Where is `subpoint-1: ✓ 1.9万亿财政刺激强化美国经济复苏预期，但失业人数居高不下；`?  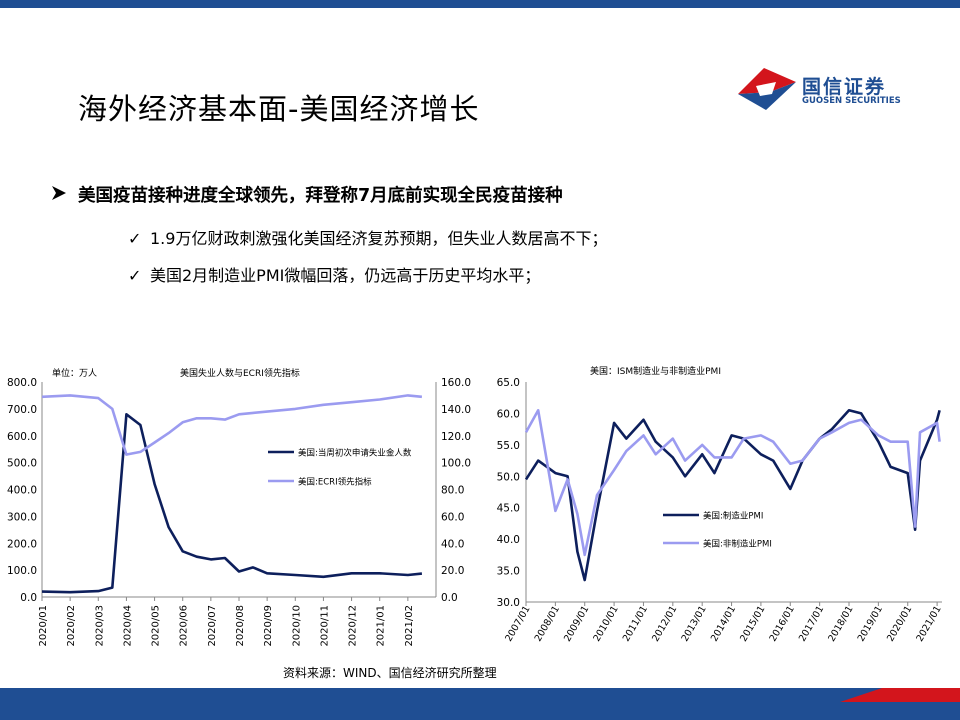 subpoint-1: ✓ 1.9万亿财政刺激强化美国经济复苏预期，但失业人数居高不下； is located at coordinates (367, 237).